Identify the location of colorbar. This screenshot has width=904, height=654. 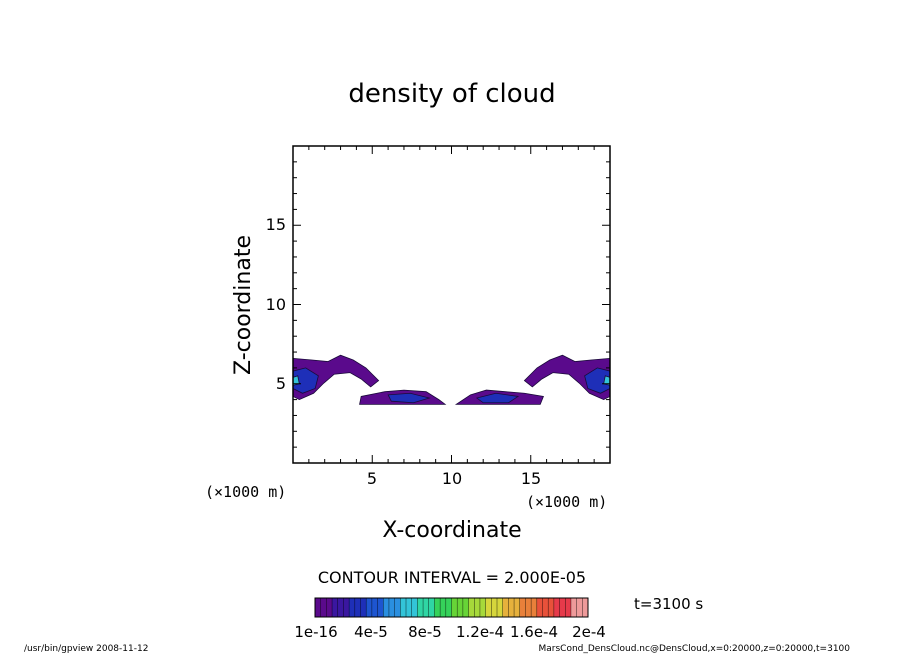
(451, 607).